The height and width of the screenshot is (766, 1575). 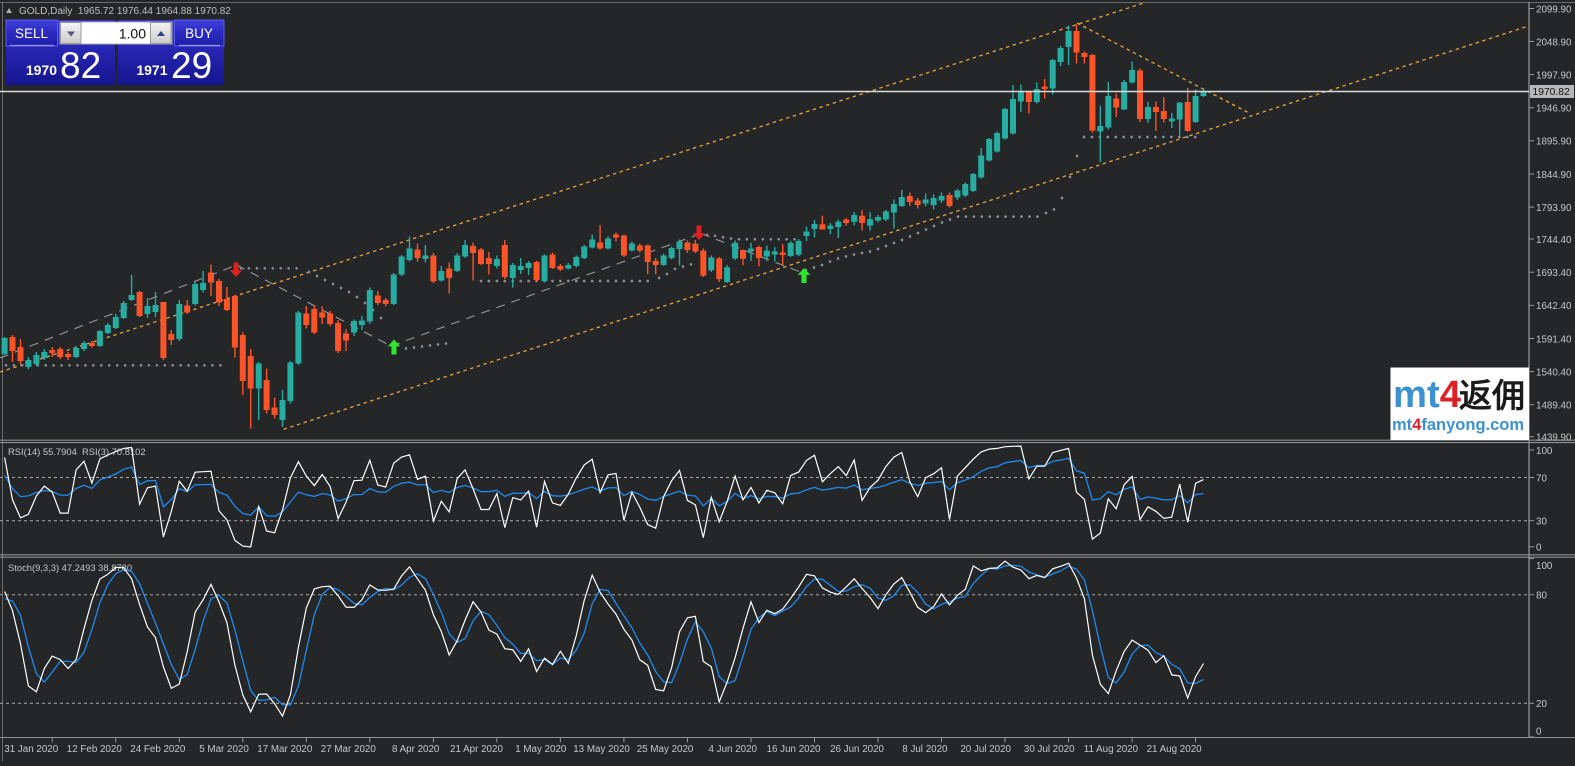 I want to click on svg-text: 返佣, so click(x=1492, y=395).